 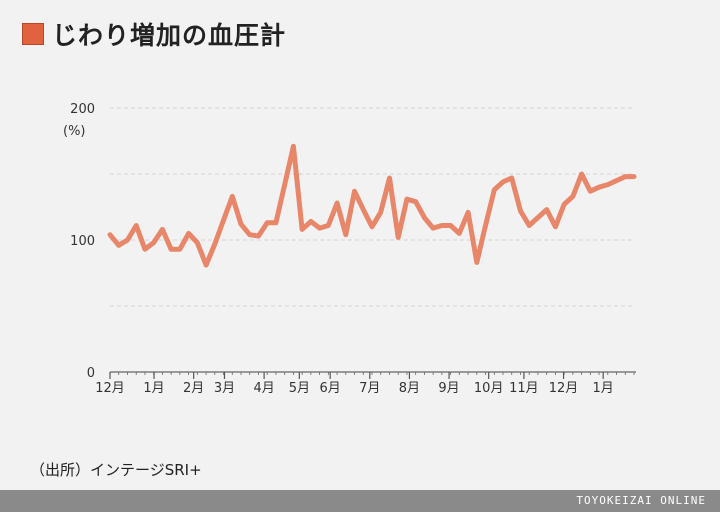 What do you see at coordinates (116, 470) in the screenshot?
I see `source-note: （出所）インテージSRI+` at bounding box center [116, 470].